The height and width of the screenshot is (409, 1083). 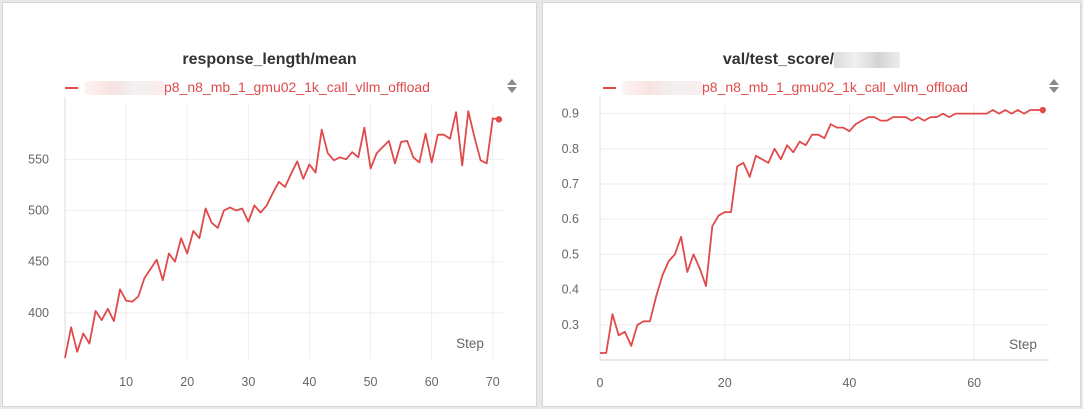 I want to click on x-tick-label: 70, so click(x=493, y=382).